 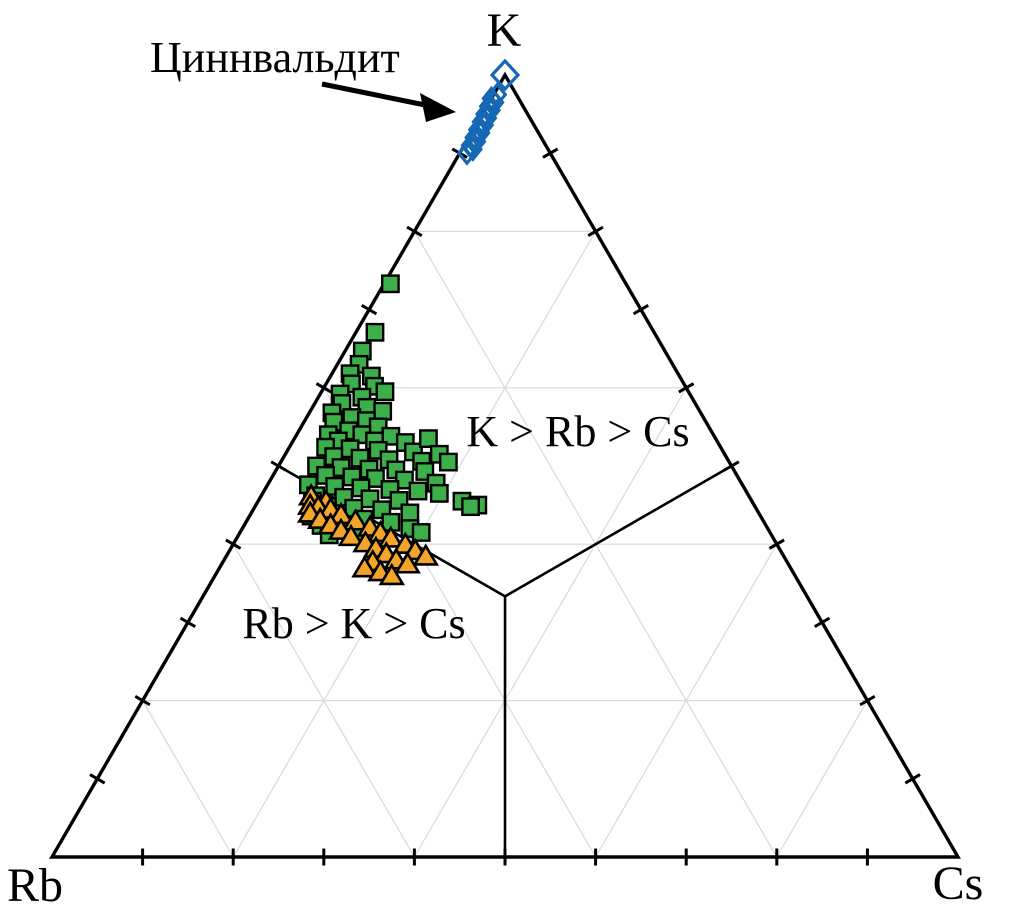 I want to click on region-label-k-rb-cs: K > Rb > Cs, so click(x=577, y=431).